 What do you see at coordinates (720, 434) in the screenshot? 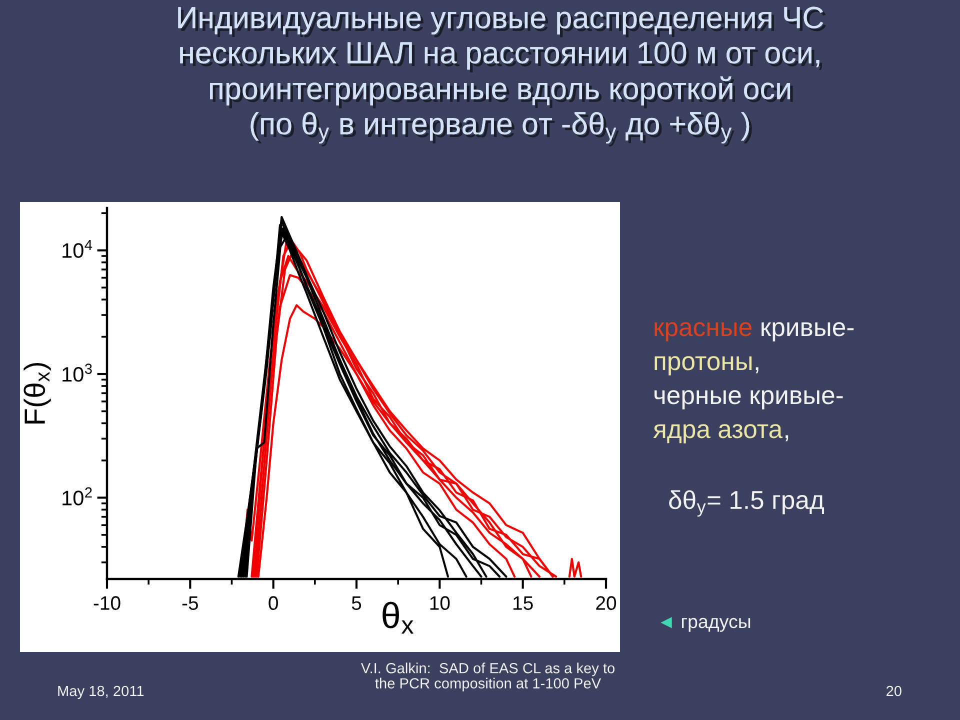
I see `text: ядра азота,` at bounding box center [720, 434].